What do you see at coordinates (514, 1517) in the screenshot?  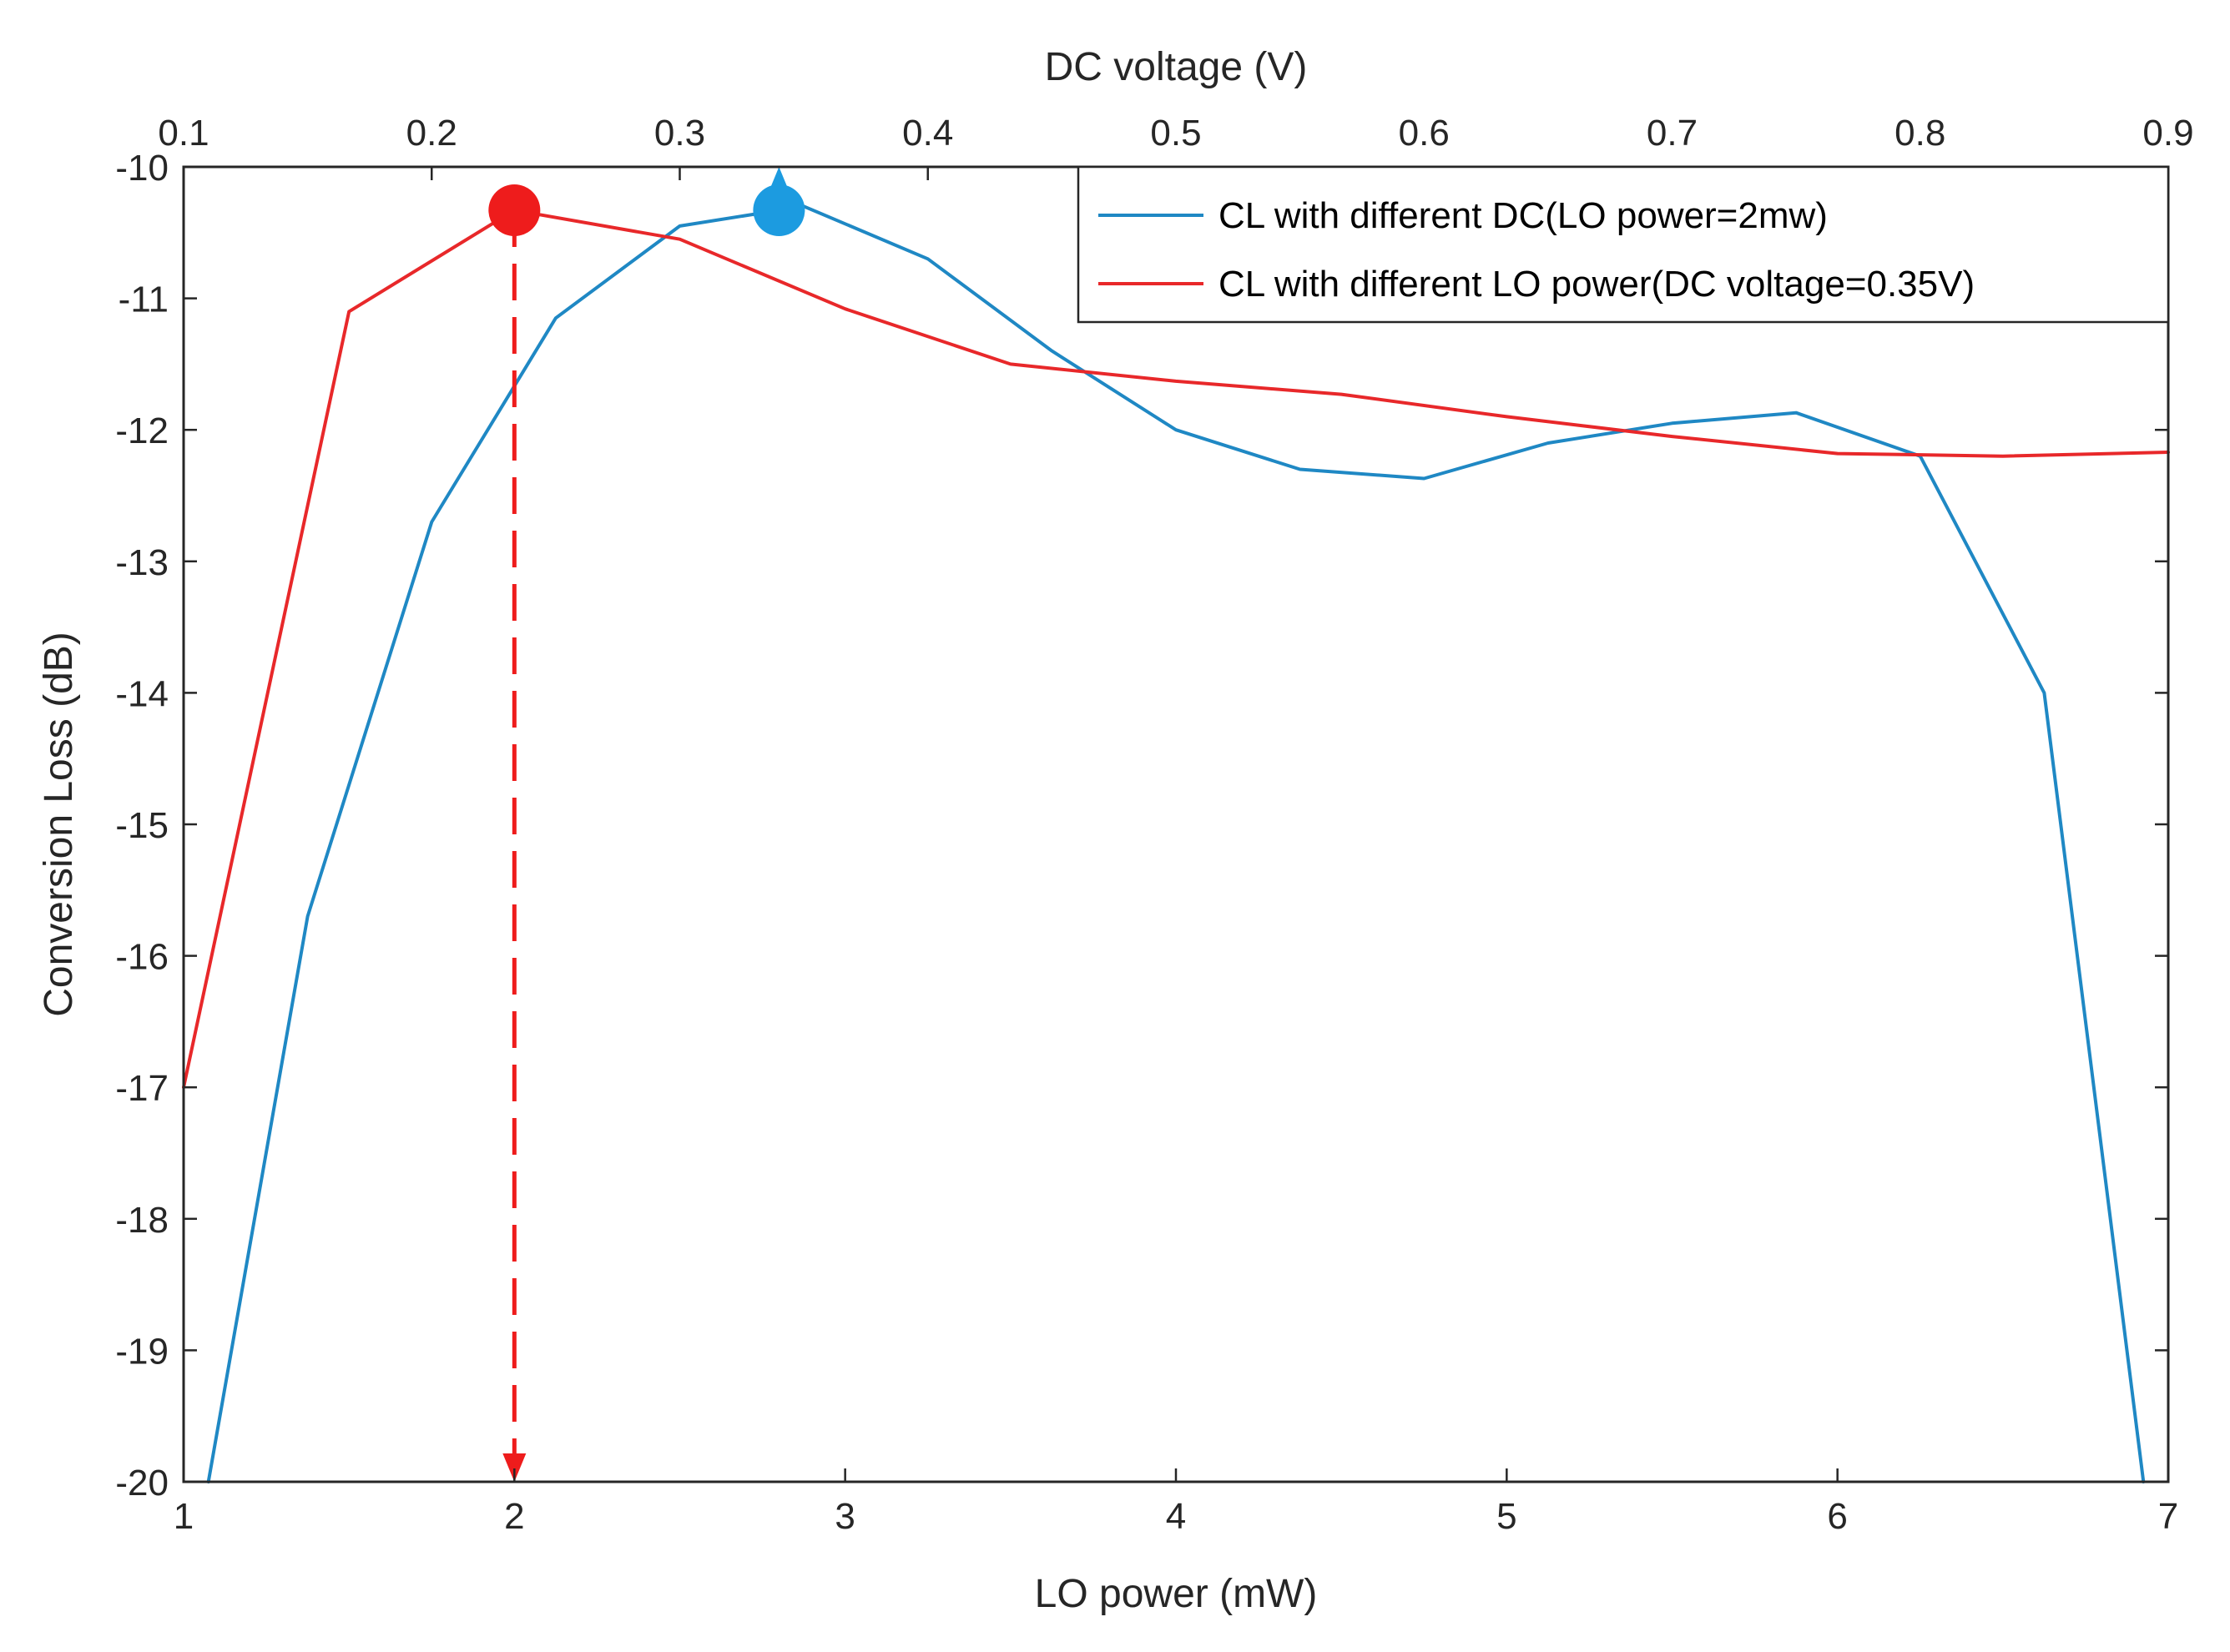 I see `x-tick-label: 2` at bounding box center [514, 1517].